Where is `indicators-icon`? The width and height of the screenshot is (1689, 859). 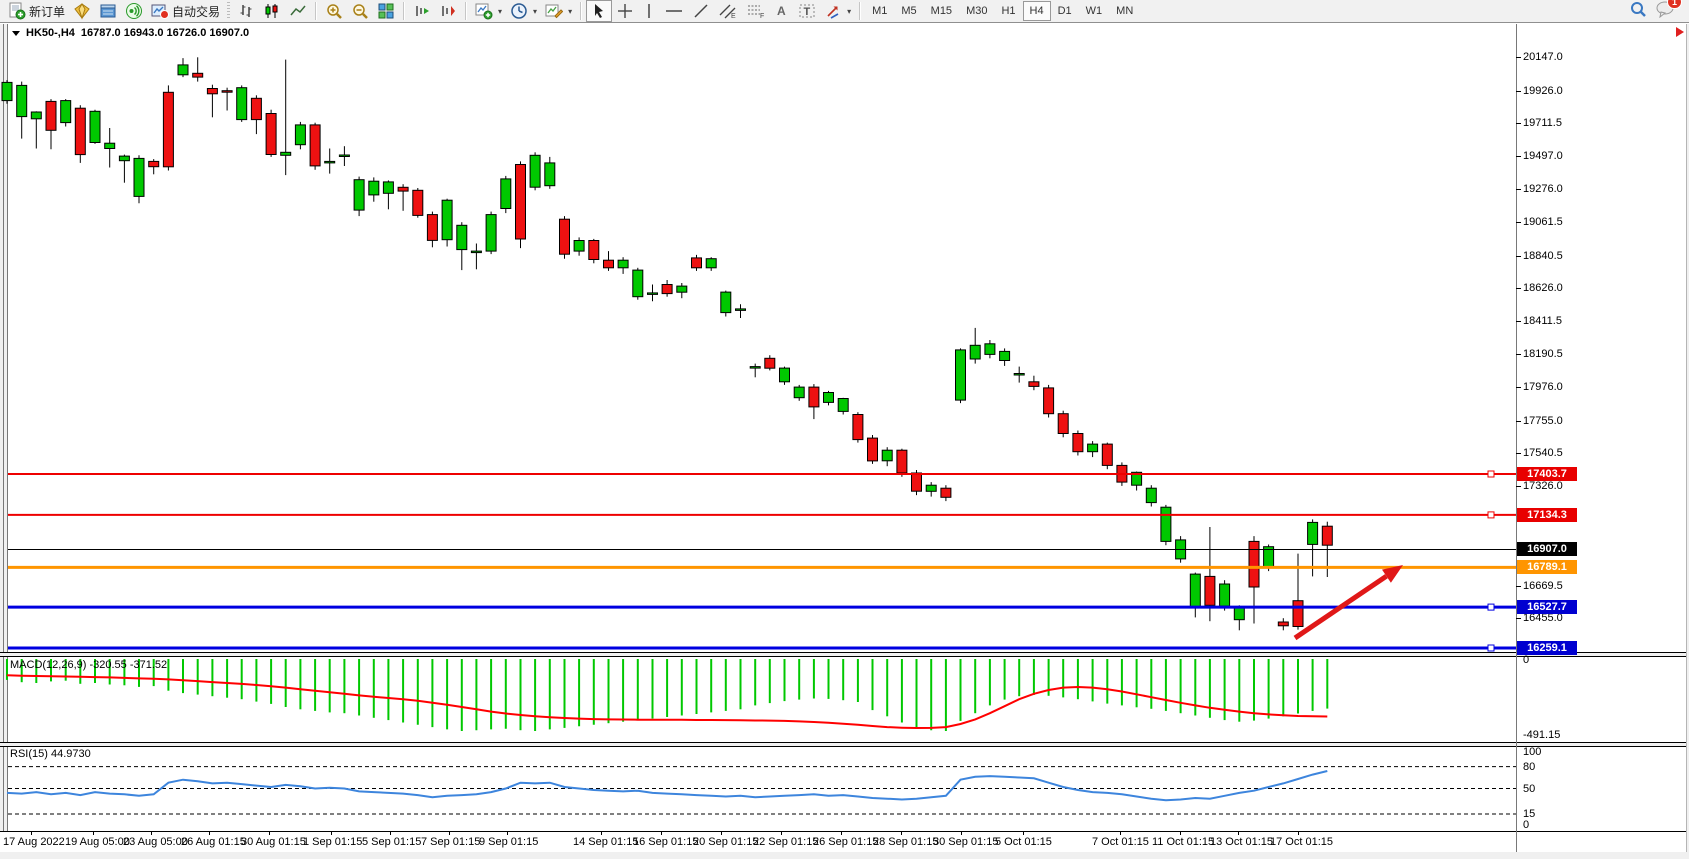 indicators-icon is located at coordinates (484, 11).